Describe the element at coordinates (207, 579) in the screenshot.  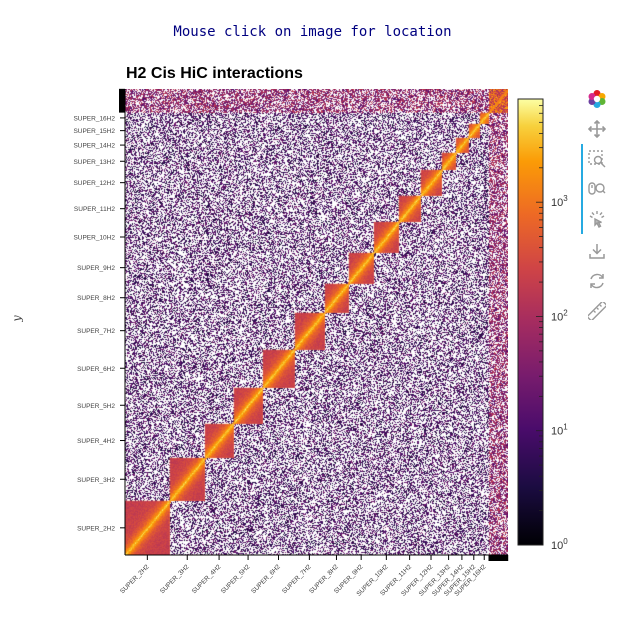
I see `x-tick-label: SUPER_4H2` at that location.